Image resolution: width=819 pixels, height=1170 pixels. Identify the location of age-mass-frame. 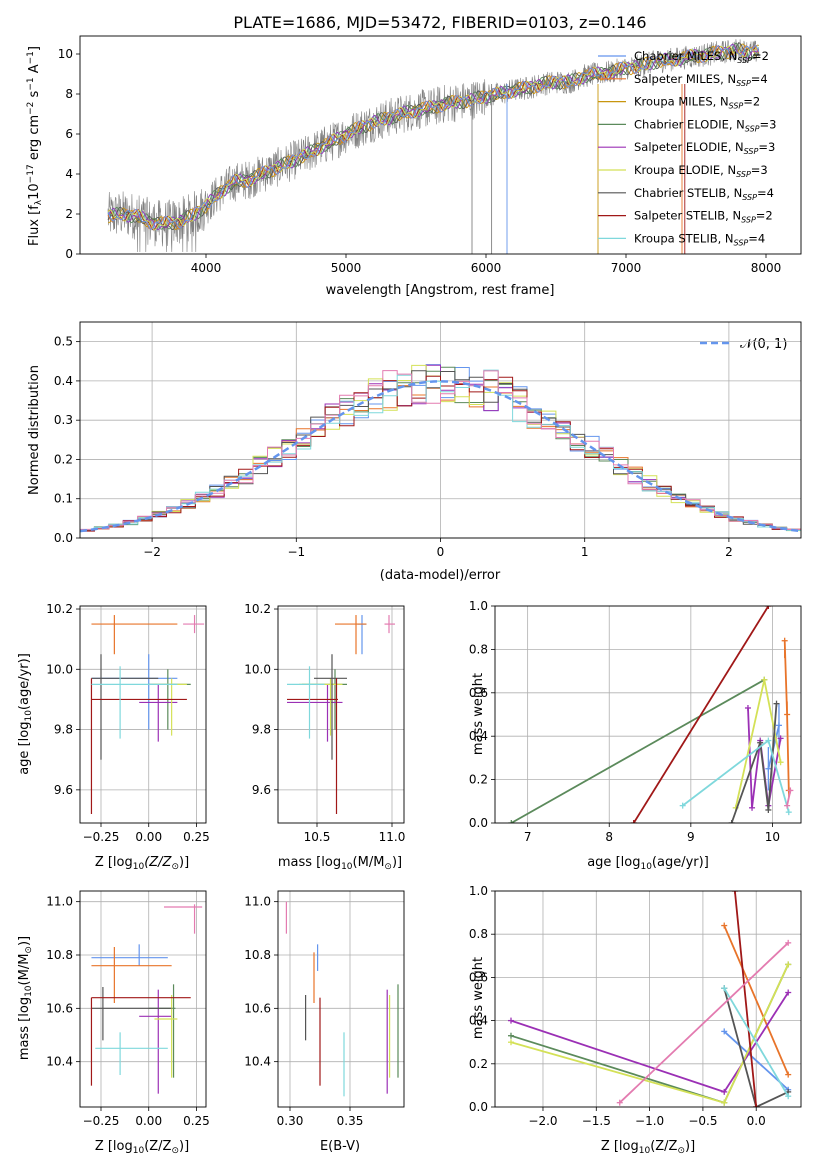
(341, 714).